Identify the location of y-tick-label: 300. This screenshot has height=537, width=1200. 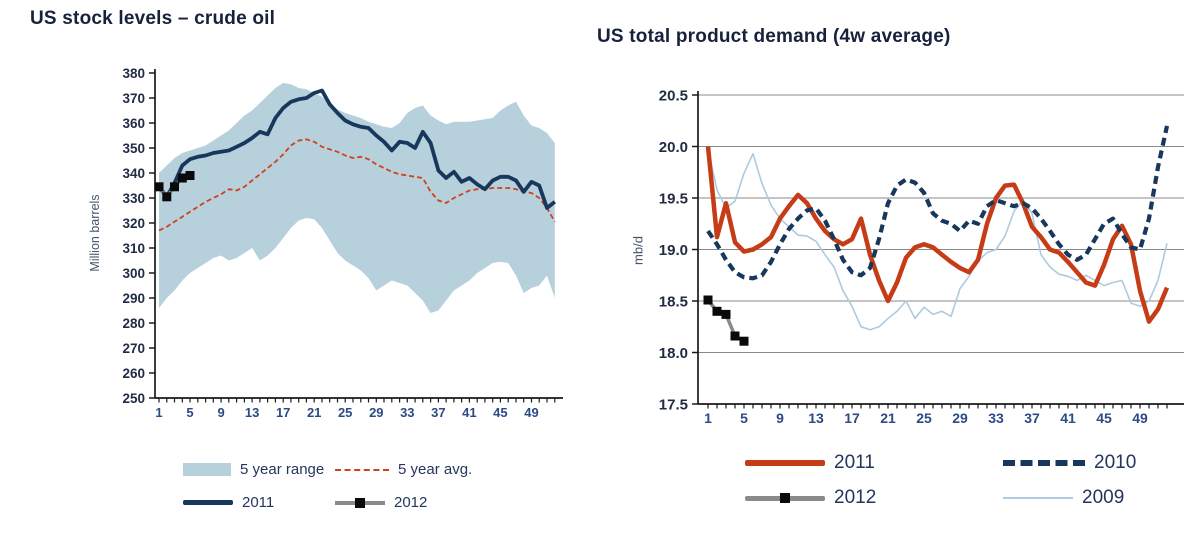
(133, 273).